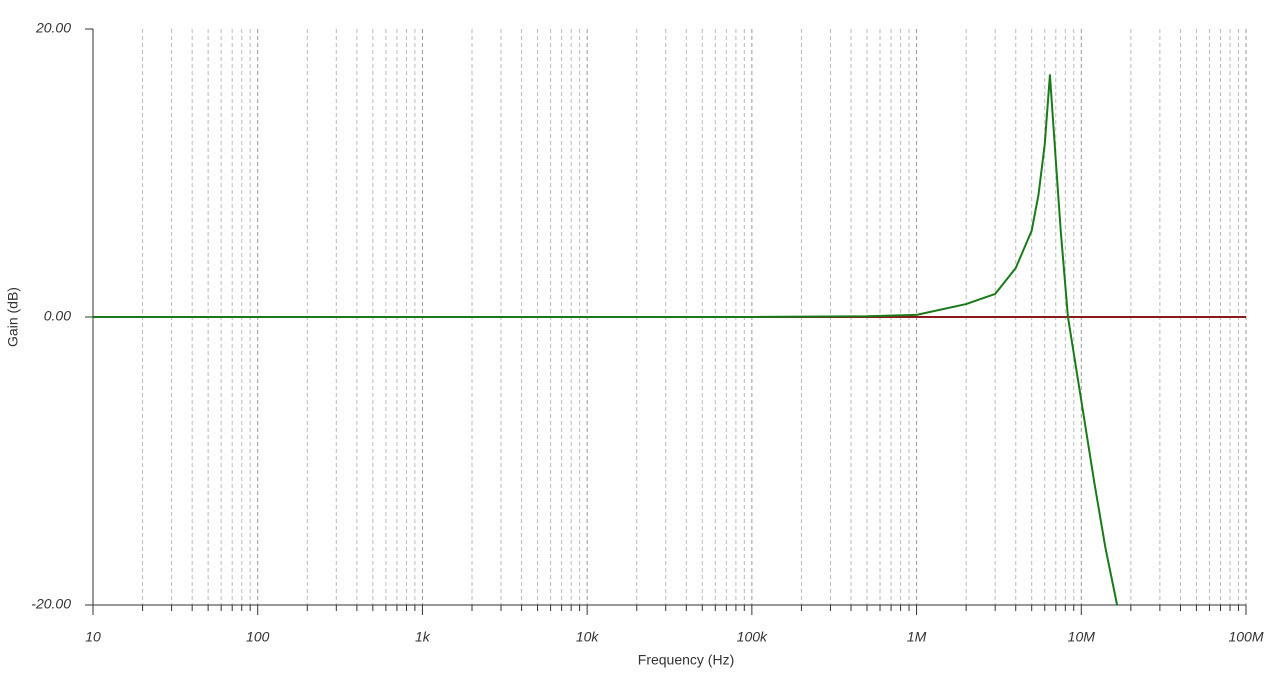 Image resolution: width=1280 pixels, height=681 pixels. What do you see at coordinates (588, 637) in the screenshot?
I see `x-tick-label: 10k` at bounding box center [588, 637].